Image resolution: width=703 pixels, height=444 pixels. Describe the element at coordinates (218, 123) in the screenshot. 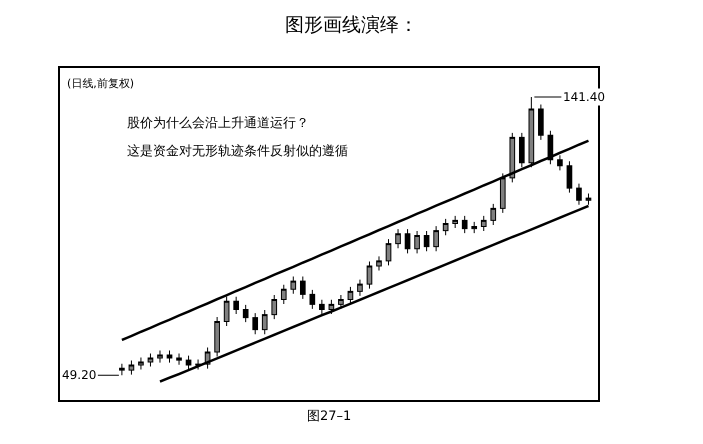

I see `annotation: 股价为什么会沿上升通道运行？` at that location.